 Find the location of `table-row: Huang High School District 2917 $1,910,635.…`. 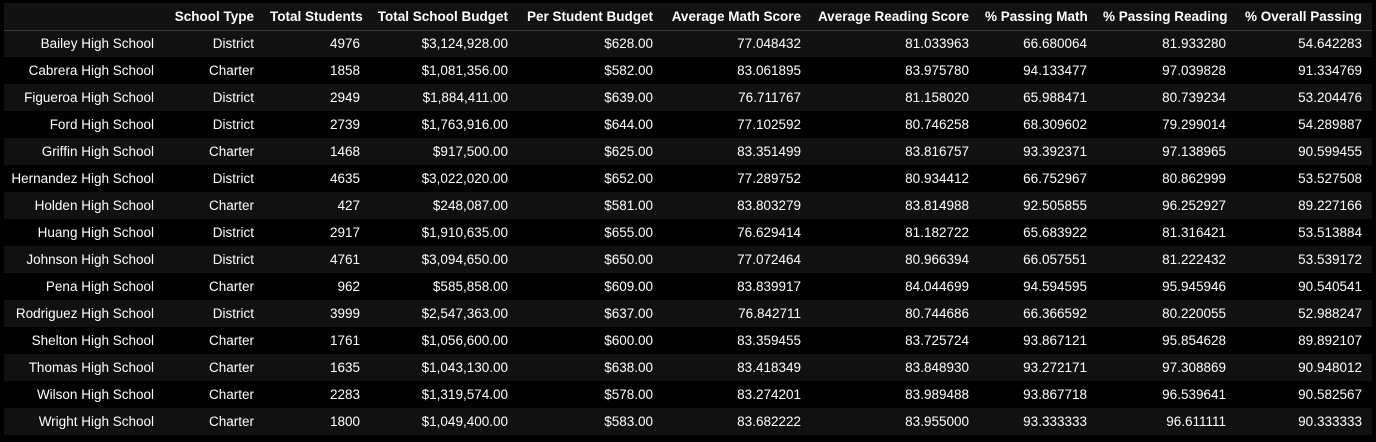

table-row: Huang High School District 2917 $1,910,635.… is located at coordinates (688, 232).